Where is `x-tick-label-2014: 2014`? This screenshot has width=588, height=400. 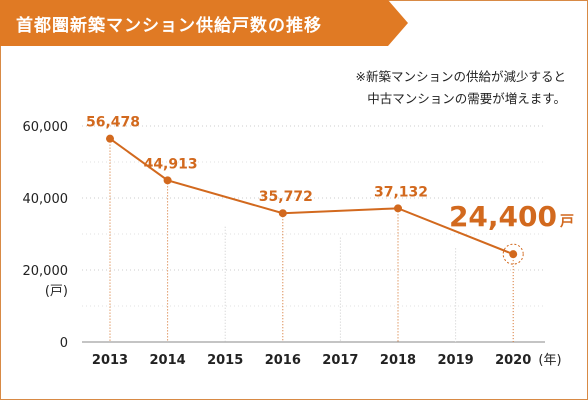 x-tick-label-2014: 2014 is located at coordinates (168, 360).